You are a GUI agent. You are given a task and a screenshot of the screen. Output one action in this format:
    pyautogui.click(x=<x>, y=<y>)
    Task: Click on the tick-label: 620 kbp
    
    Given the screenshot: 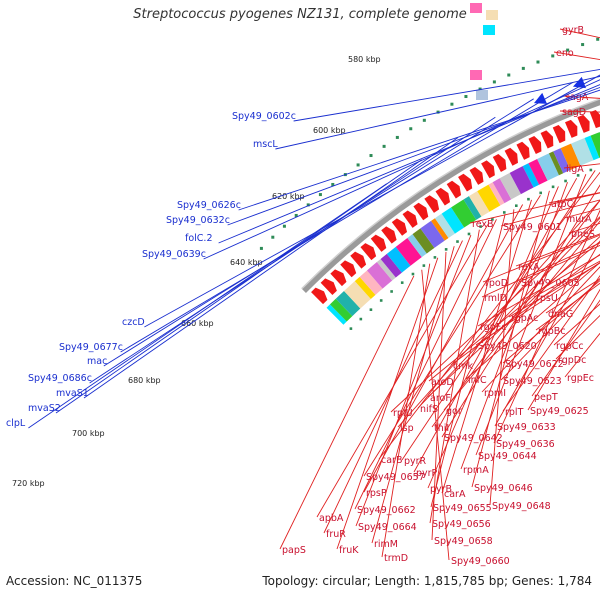 What is the action you would take?
    pyautogui.click(x=288, y=196)
    